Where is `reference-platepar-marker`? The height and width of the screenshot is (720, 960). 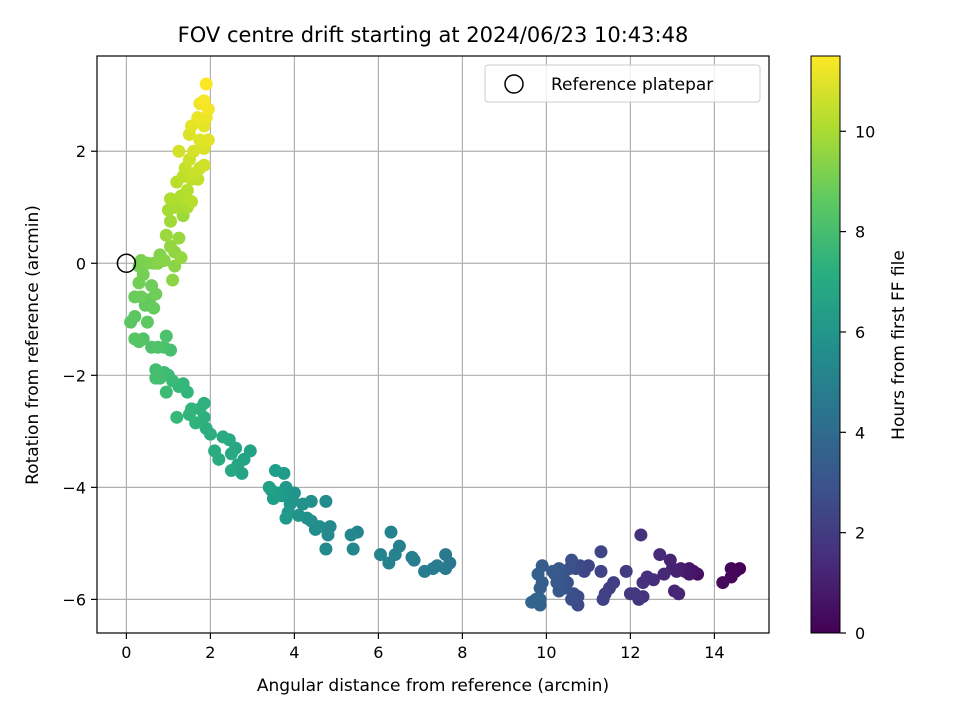
reference-platepar-marker is located at coordinates (126, 263).